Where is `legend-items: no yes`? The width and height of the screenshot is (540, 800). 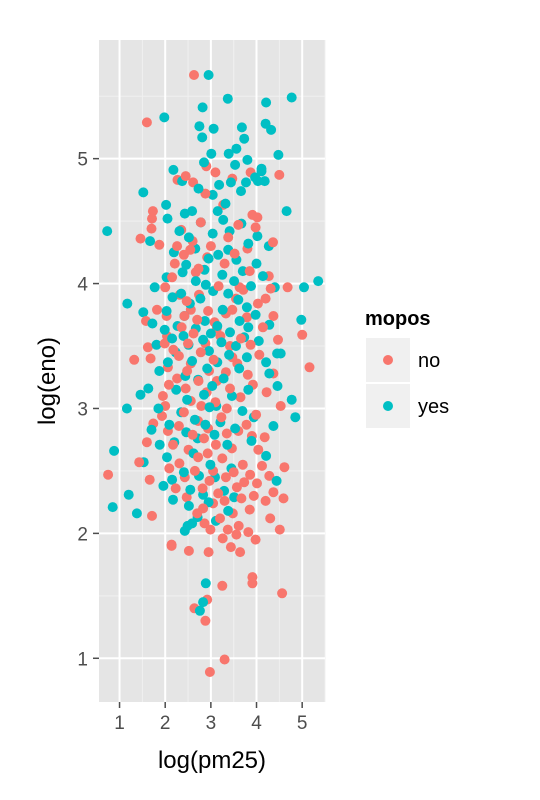 legend-items: no yes is located at coordinates (407, 383).